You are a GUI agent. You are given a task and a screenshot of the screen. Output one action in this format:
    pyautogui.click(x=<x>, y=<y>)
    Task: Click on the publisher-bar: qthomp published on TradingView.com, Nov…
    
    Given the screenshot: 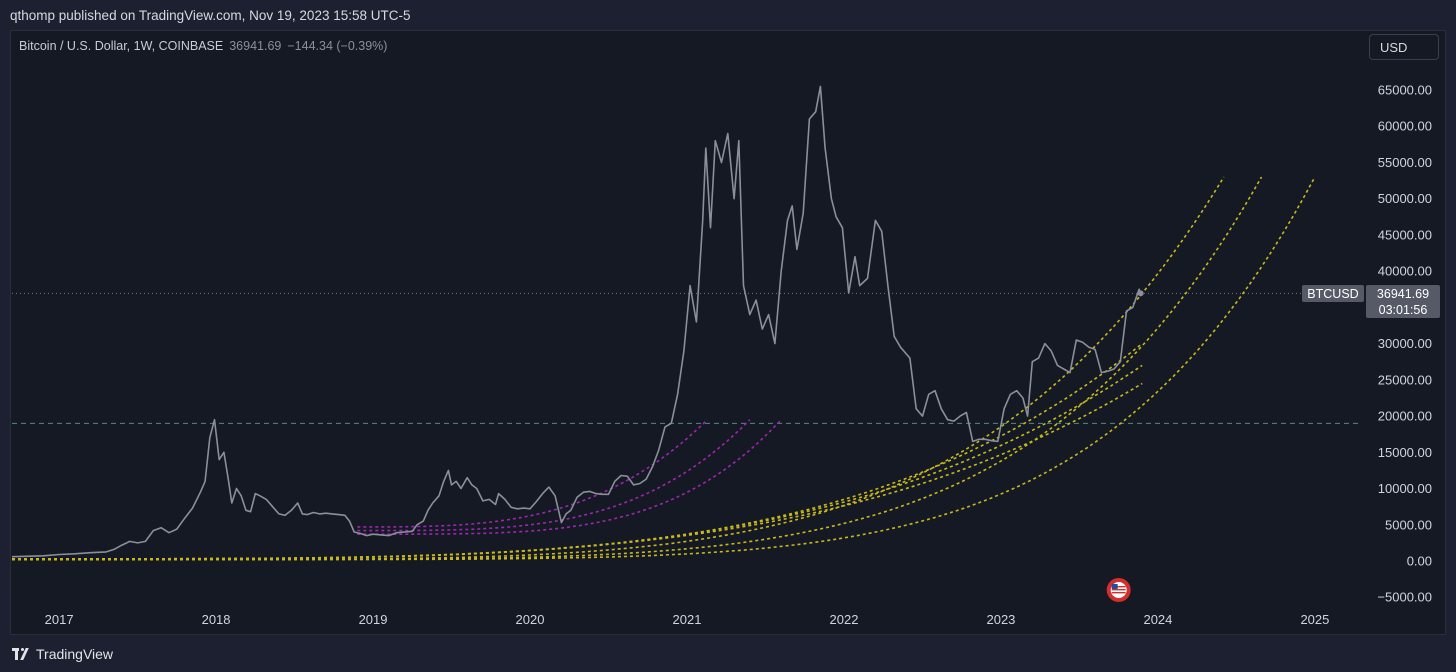 What is the action you would take?
    pyautogui.click(x=728, y=15)
    